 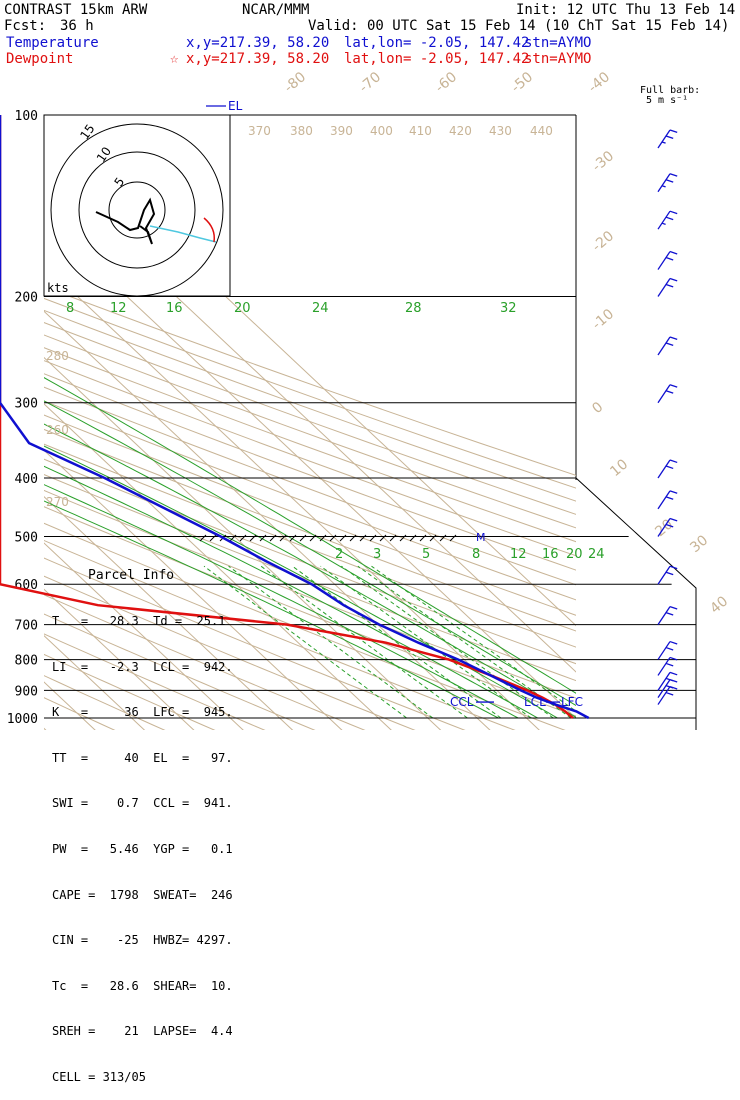 What do you see at coordinates (77, 26) in the screenshot?
I see `forecast-hours: 36 h` at bounding box center [77, 26].